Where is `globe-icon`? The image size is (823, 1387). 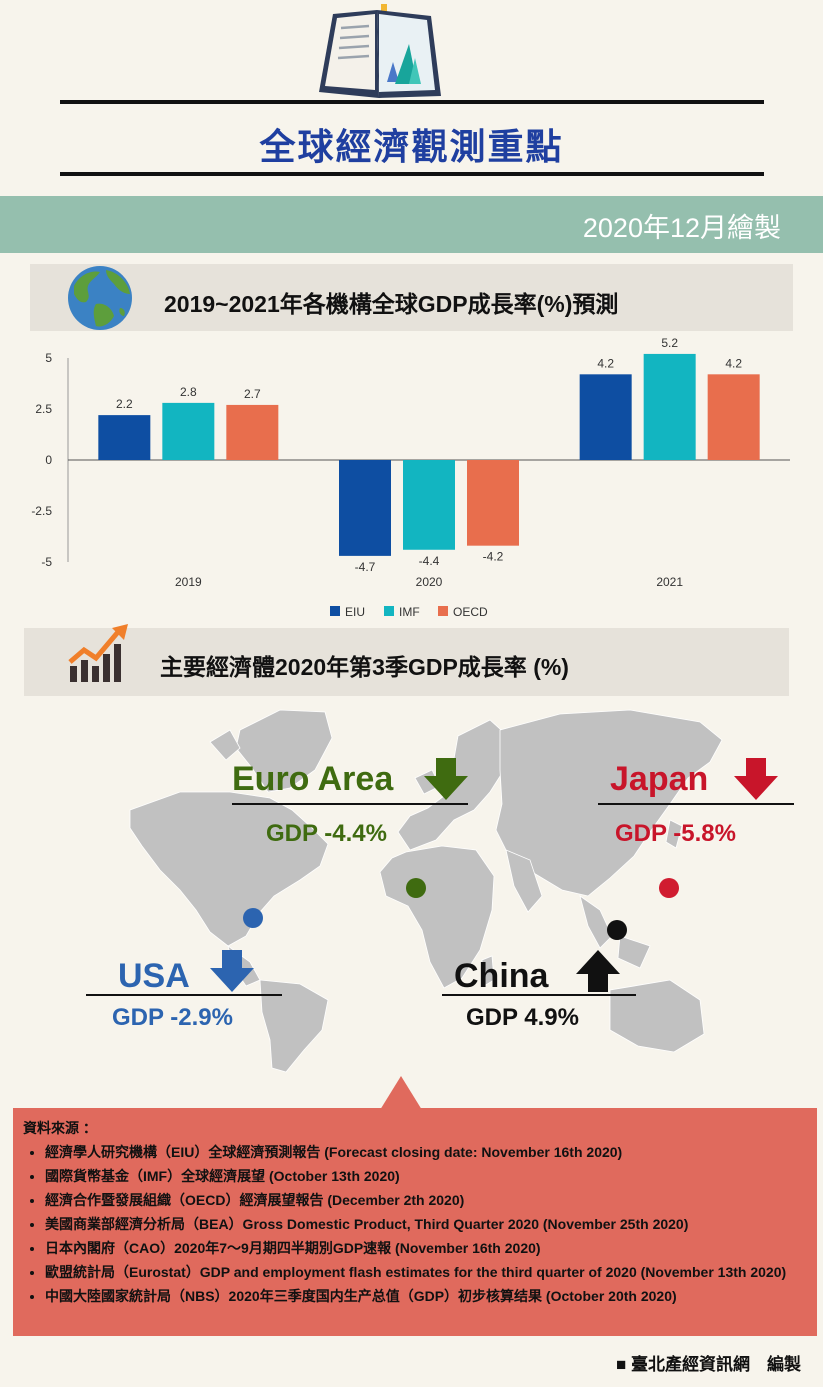 globe-icon is located at coordinates (100, 298).